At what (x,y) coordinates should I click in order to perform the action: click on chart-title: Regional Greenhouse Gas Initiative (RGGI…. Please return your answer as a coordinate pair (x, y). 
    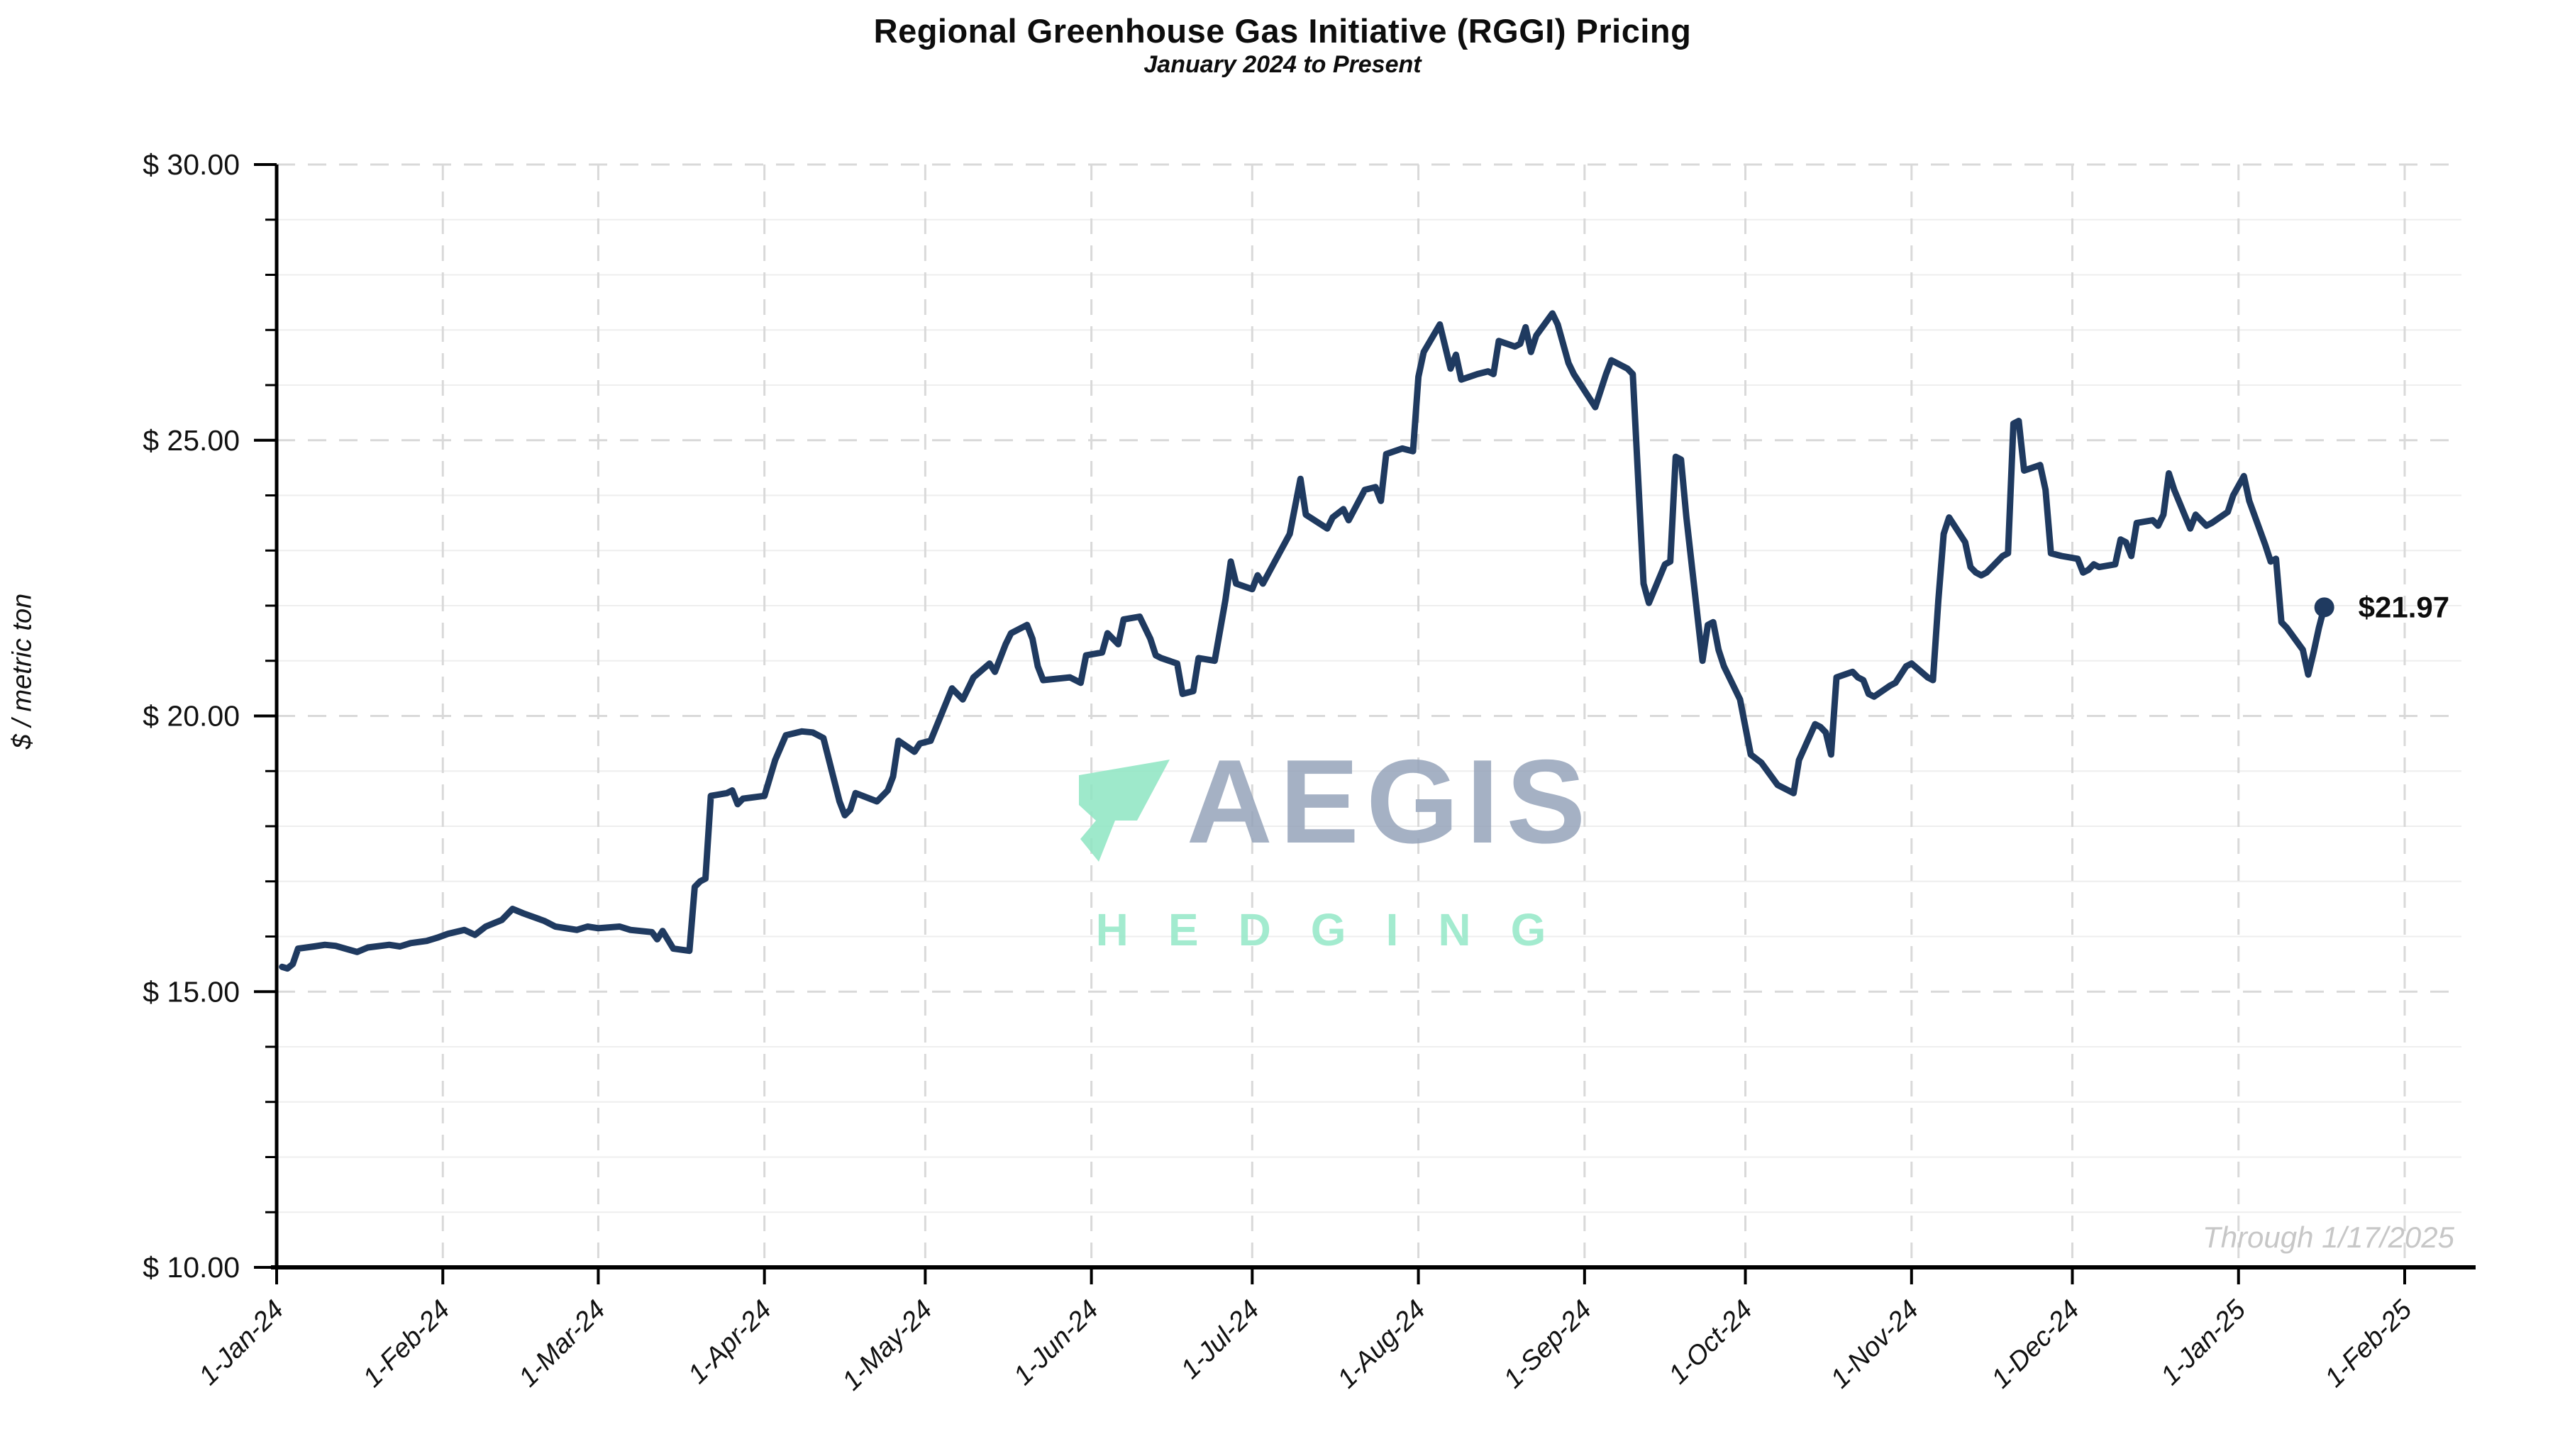
    Looking at the image, I should click on (1282, 31).